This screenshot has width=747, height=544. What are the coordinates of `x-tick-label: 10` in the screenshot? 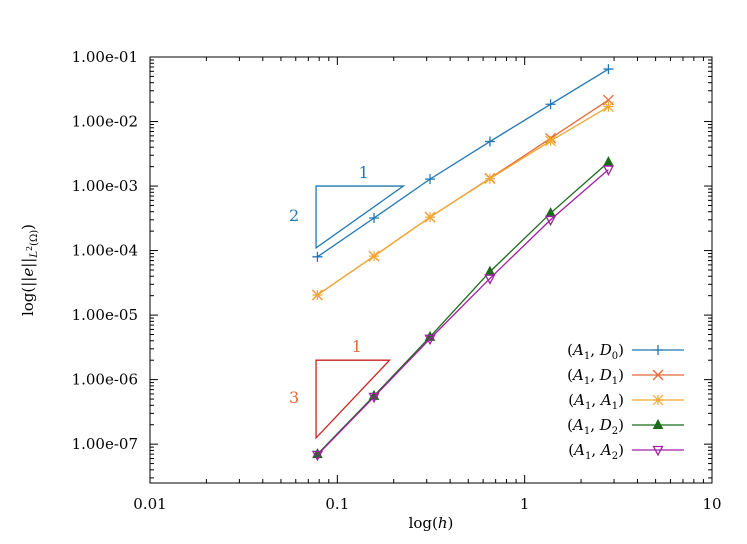 It's located at (711, 504).